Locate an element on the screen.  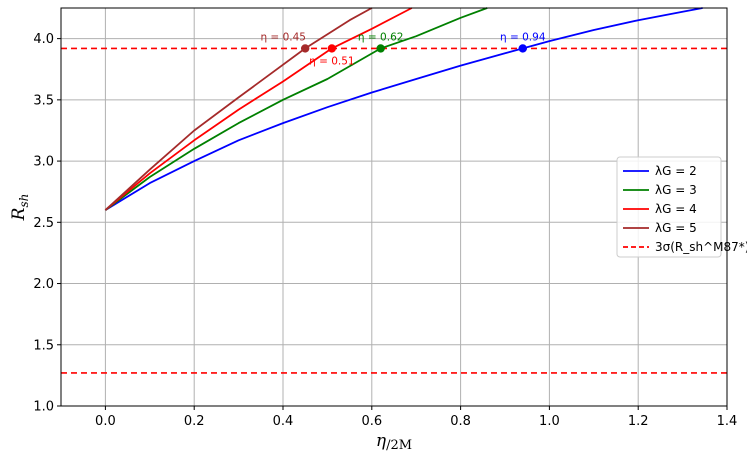
y-tick-label: 1.5 is located at coordinates (43, 345).